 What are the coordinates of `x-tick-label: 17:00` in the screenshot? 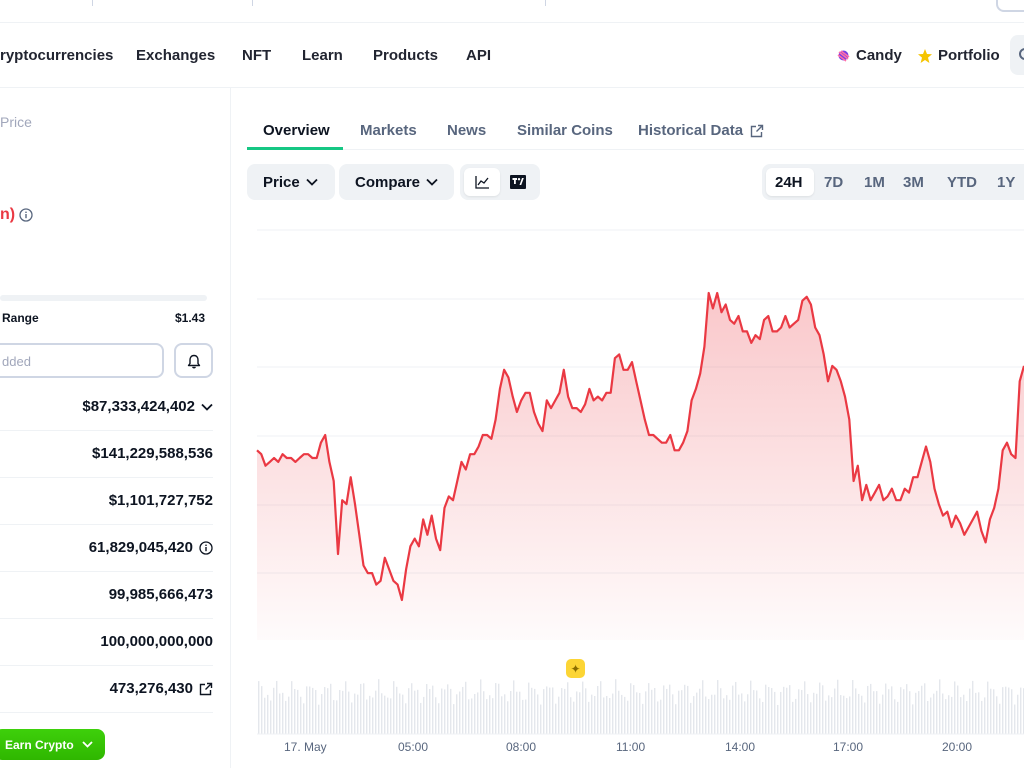 It's located at (848, 747).